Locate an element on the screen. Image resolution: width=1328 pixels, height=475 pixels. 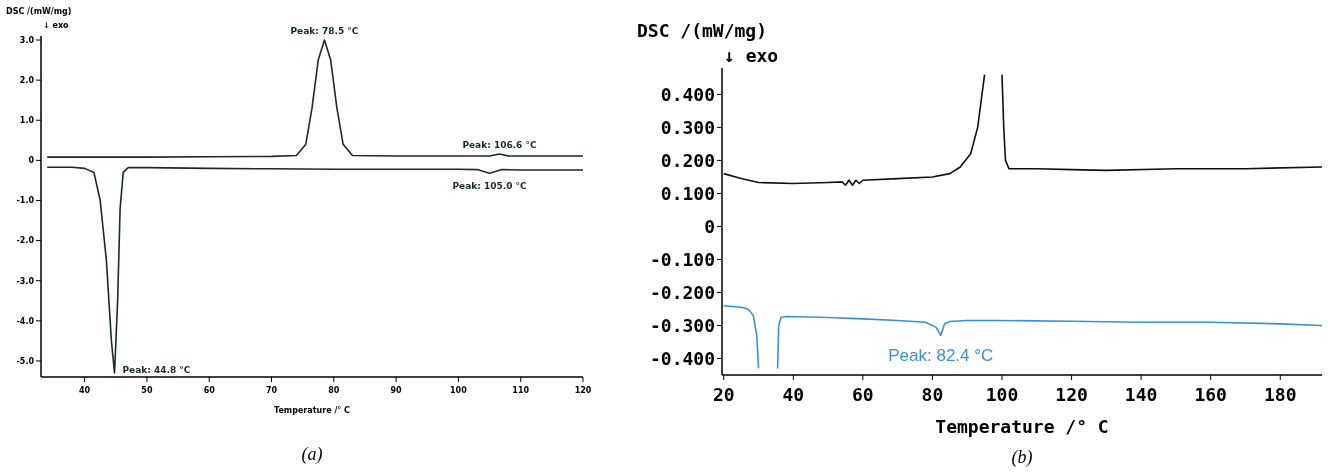
x-tick-label: 50 is located at coordinates (147, 390).